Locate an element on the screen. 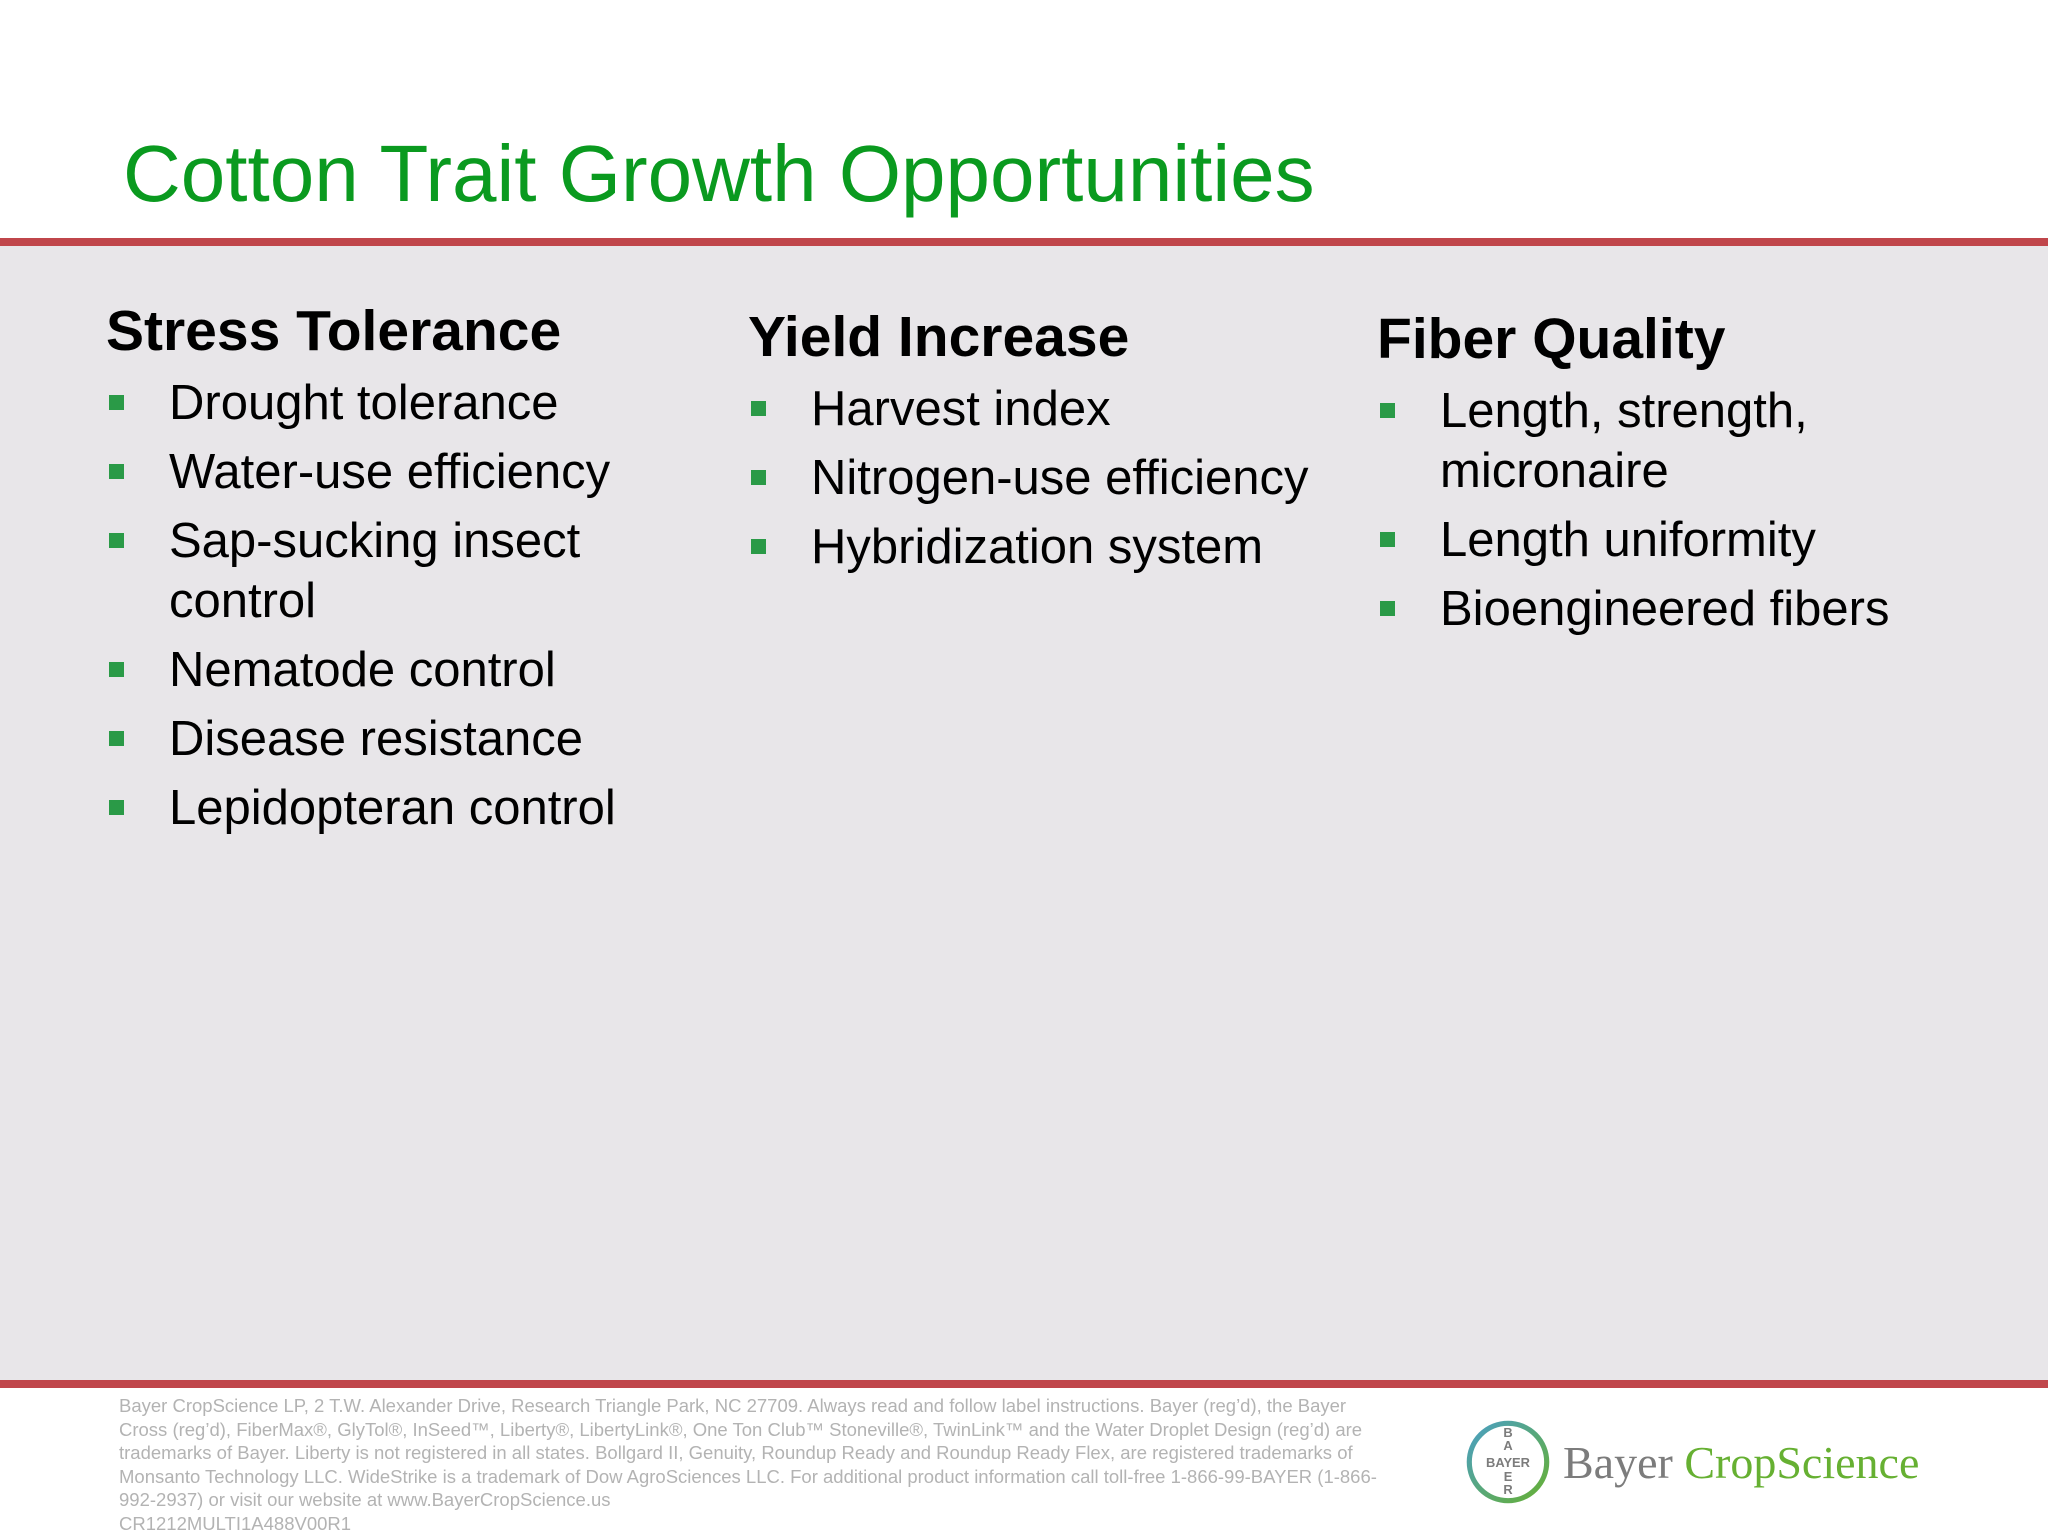  bullet-text: Nematode control is located at coordinates (362, 670).